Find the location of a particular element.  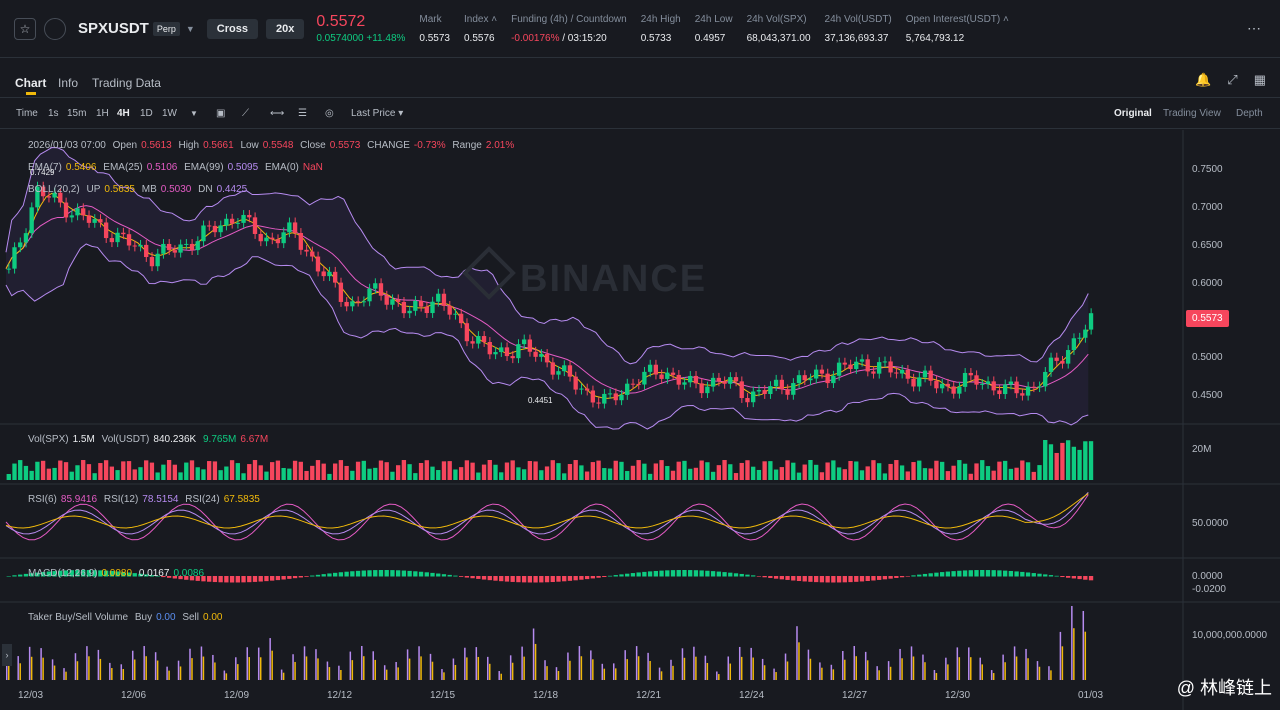

rsi12-line is located at coordinates (547, 513).